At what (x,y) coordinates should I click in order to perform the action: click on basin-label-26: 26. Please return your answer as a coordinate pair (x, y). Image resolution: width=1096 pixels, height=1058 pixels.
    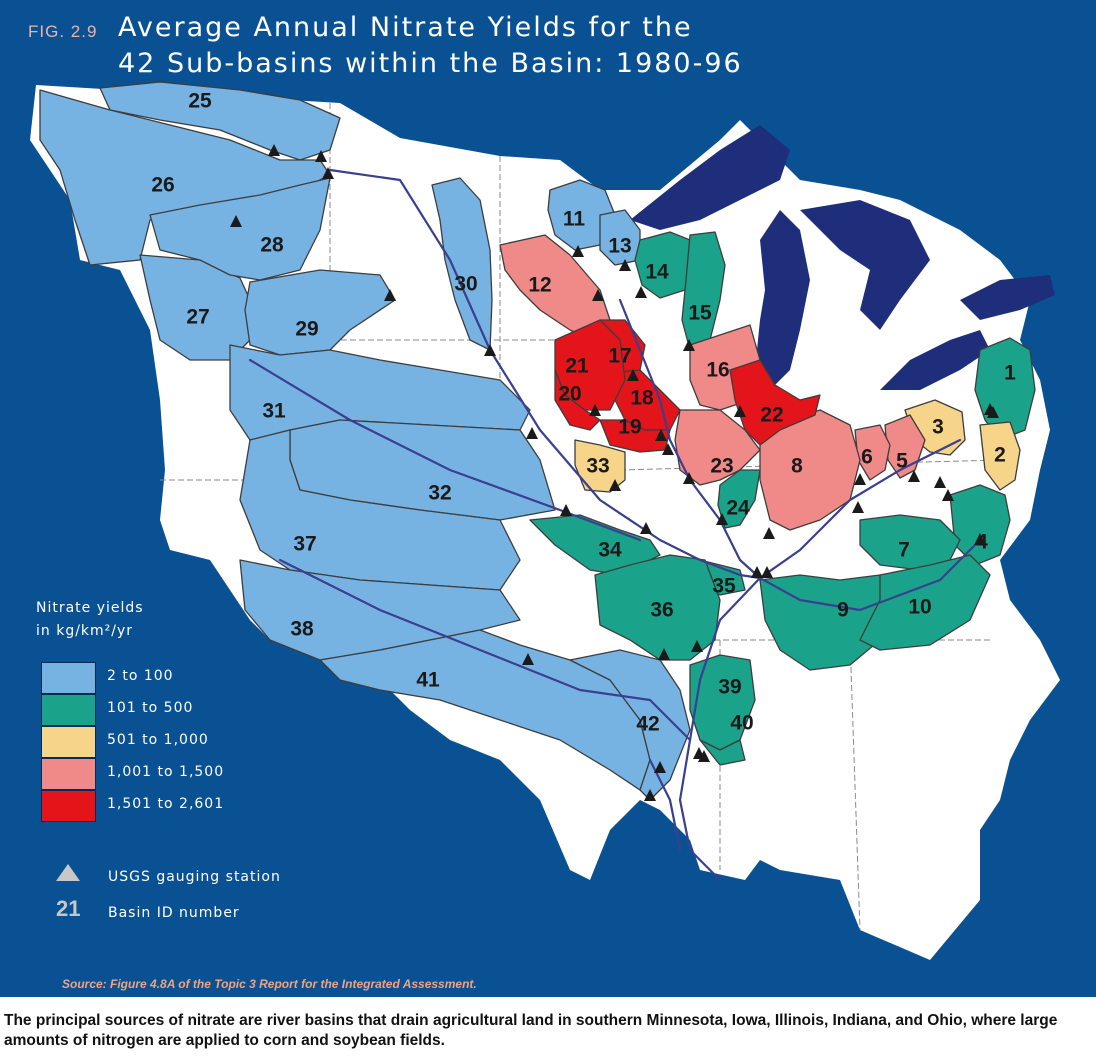
    Looking at the image, I should click on (162, 185).